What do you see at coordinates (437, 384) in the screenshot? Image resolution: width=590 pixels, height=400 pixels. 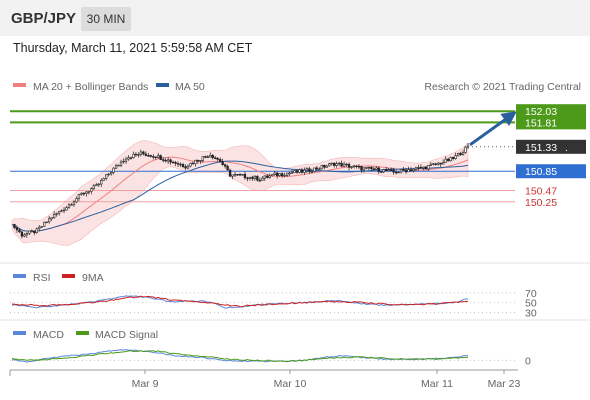 I see `time-tick-label: Mar 11` at bounding box center [437, 384].